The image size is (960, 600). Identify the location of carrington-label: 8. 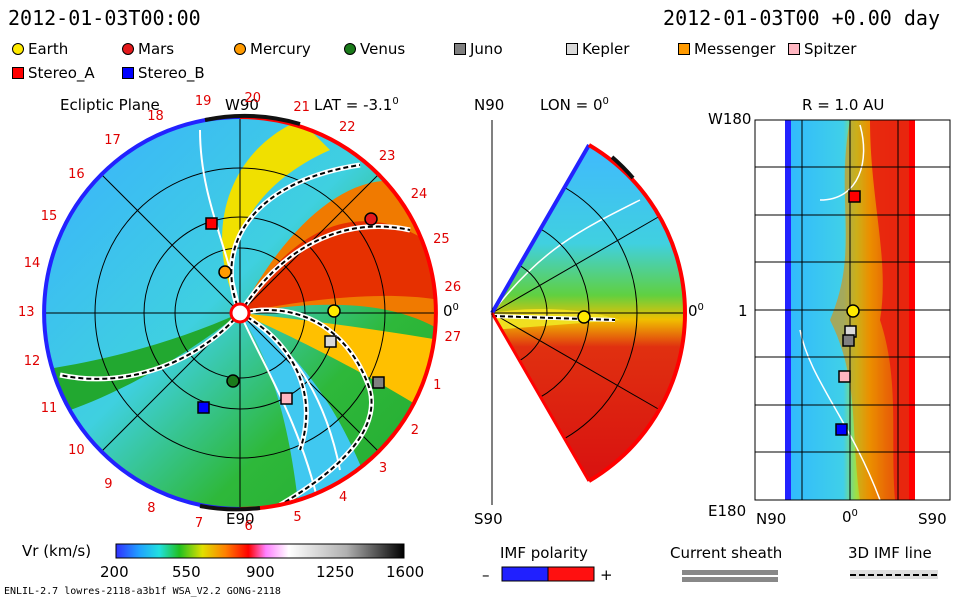
(151, 509).